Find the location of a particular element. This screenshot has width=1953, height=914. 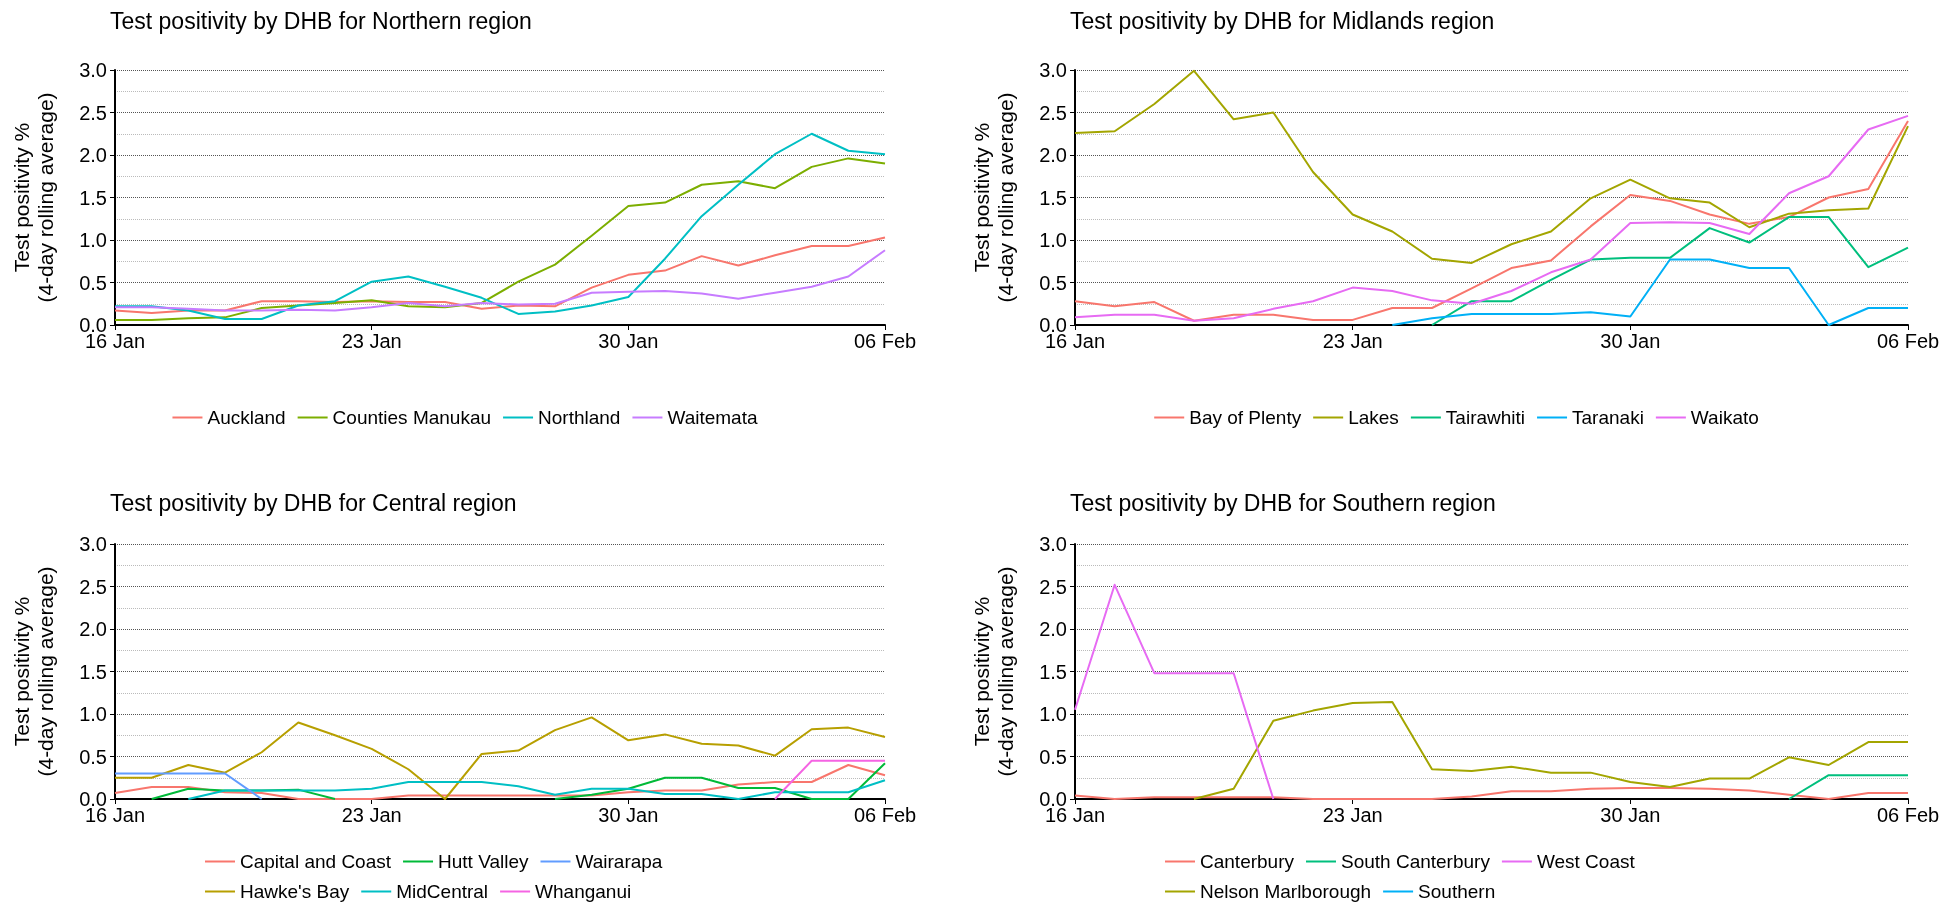

legend-label: Wairarapa is located at coordinates (619, 861).